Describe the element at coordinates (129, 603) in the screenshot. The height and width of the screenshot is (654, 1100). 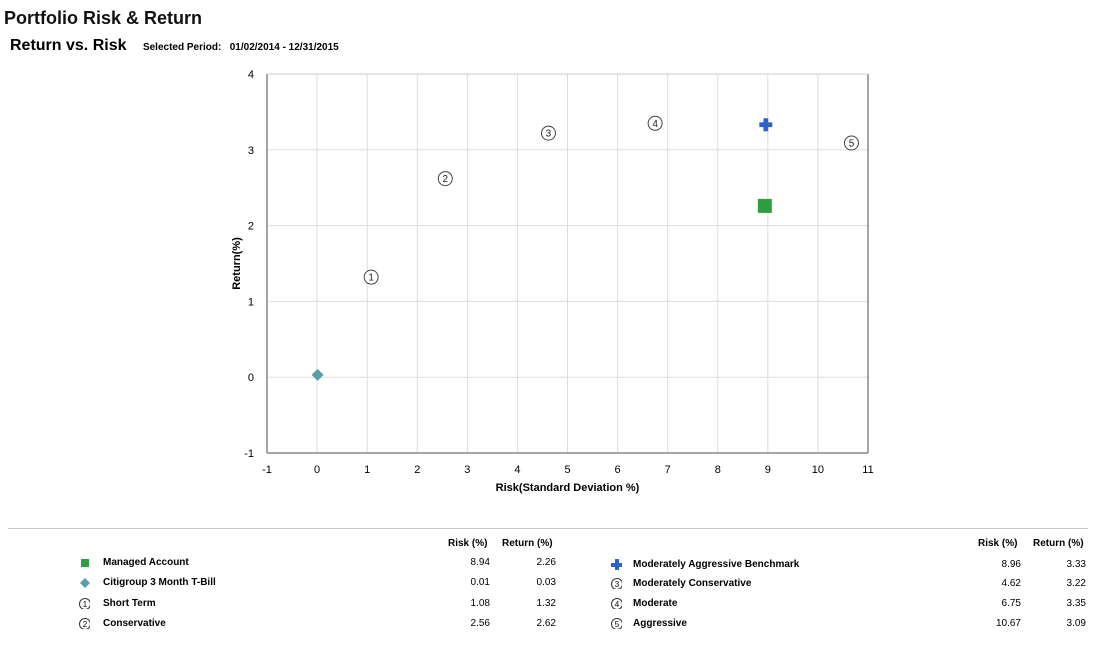
I see `legend-item-name: Short Term` at that location.